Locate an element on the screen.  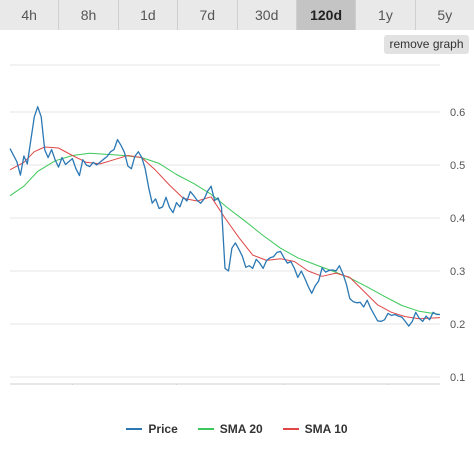
legend-label-price: Price is located at coordinates (163, 429).